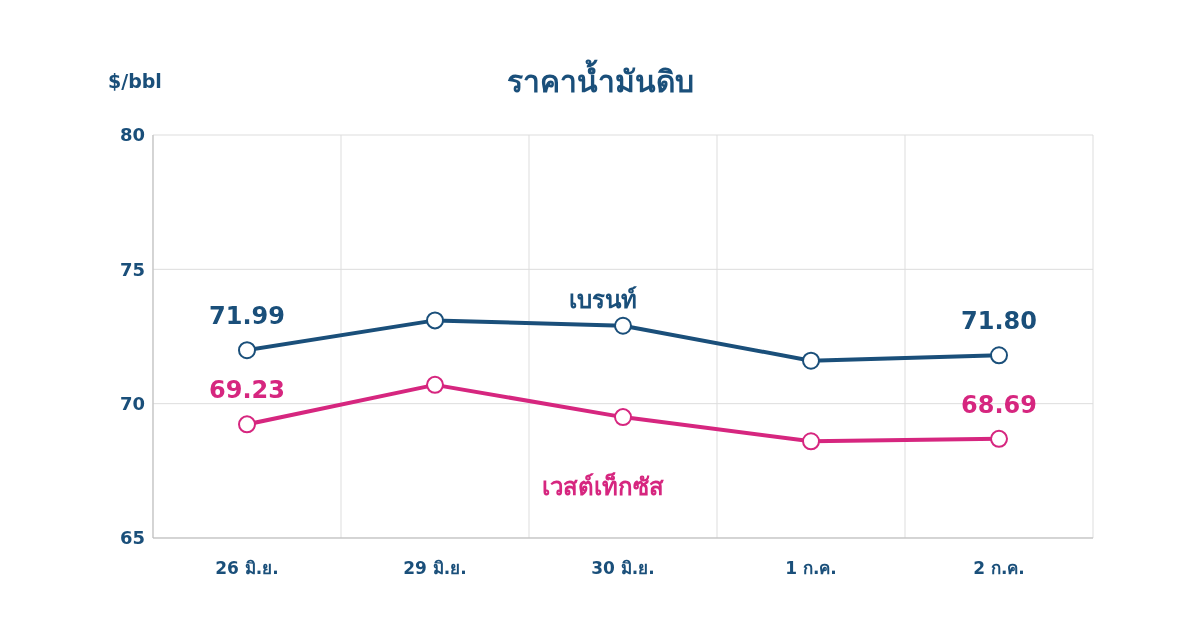  I want to click on data-label: 69.23, so click(247, 390).